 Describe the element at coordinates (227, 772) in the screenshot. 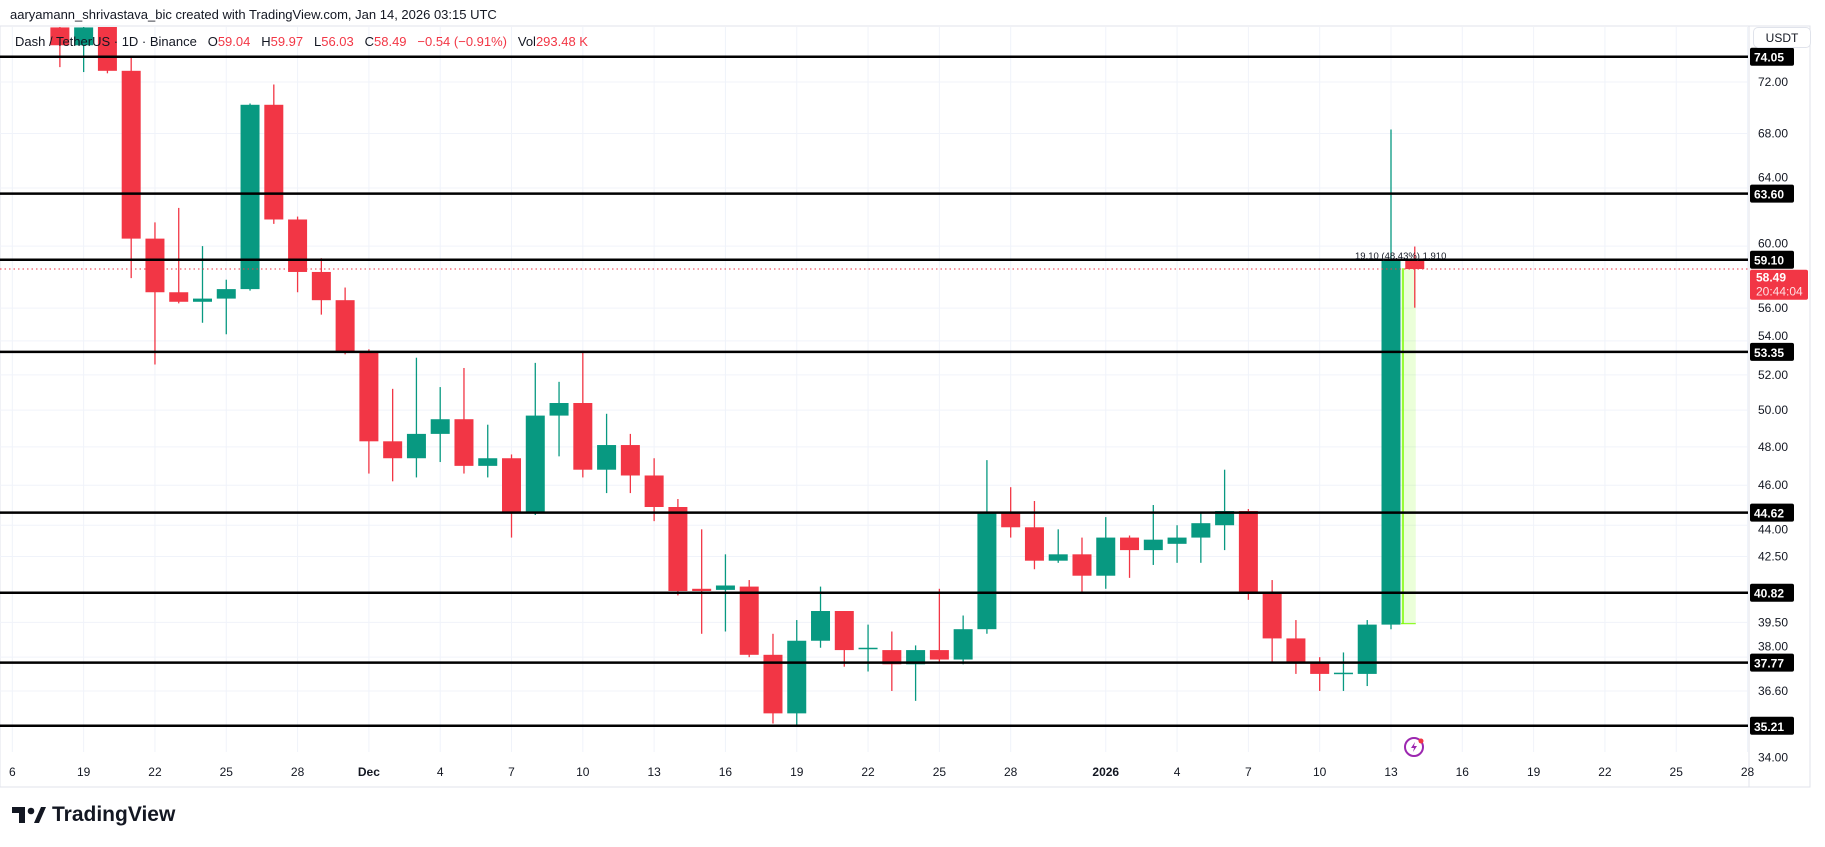

I see `time-tick-label: 25` at that location.